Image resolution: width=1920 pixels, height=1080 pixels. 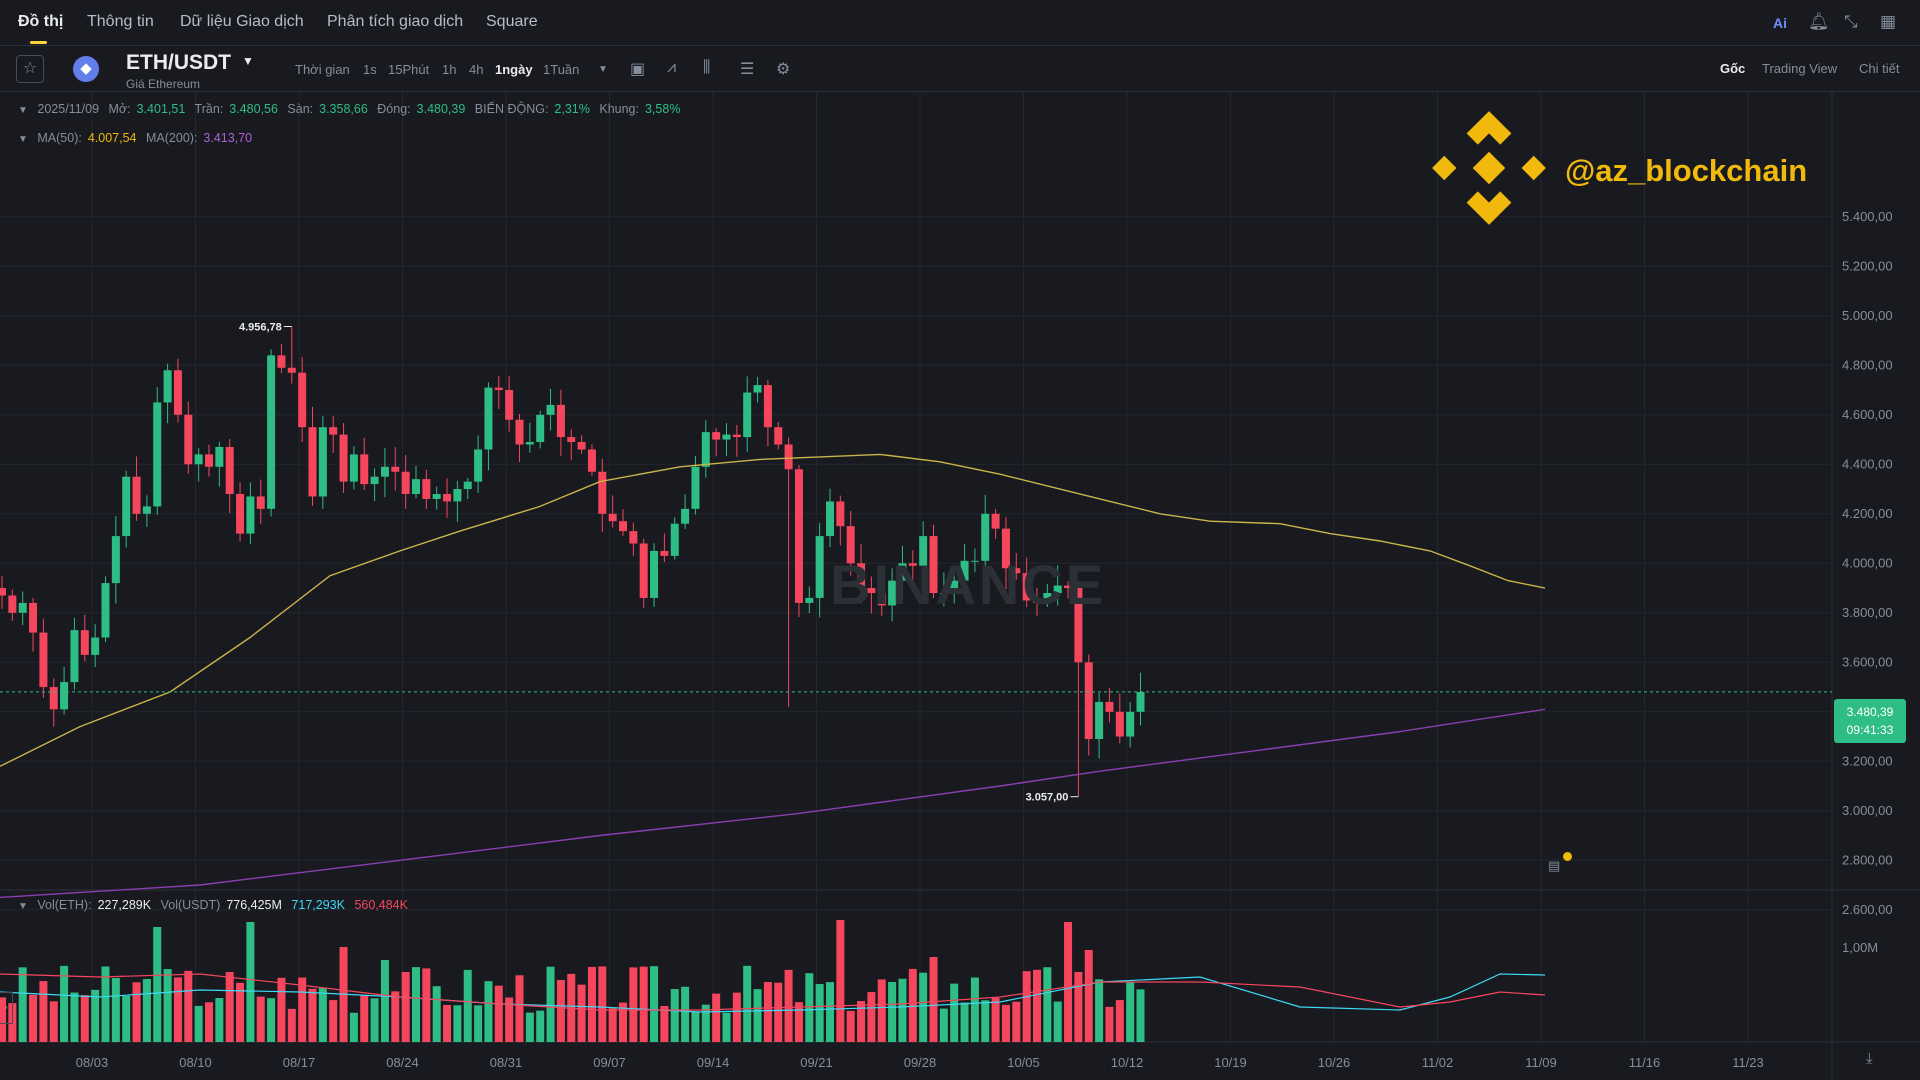 I want to click on low-label: Sàn:, so click(x=300, y=109).